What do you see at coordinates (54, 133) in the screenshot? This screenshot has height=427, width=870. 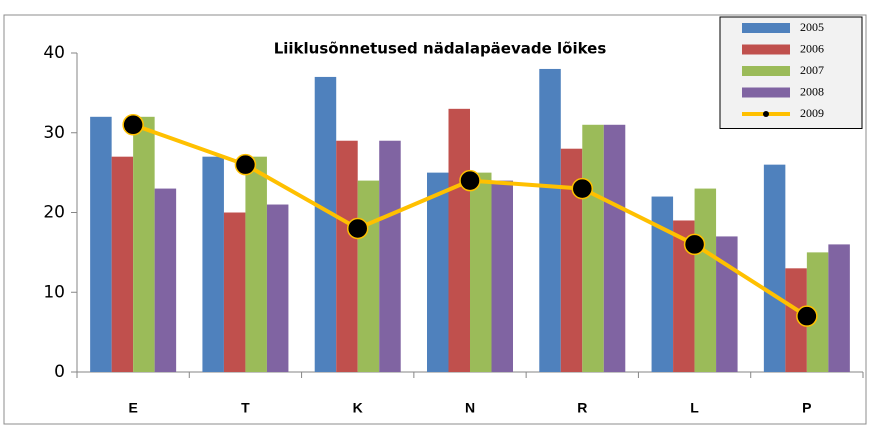 I see `y-tick-label: 30` at bounding box center [54, 133].